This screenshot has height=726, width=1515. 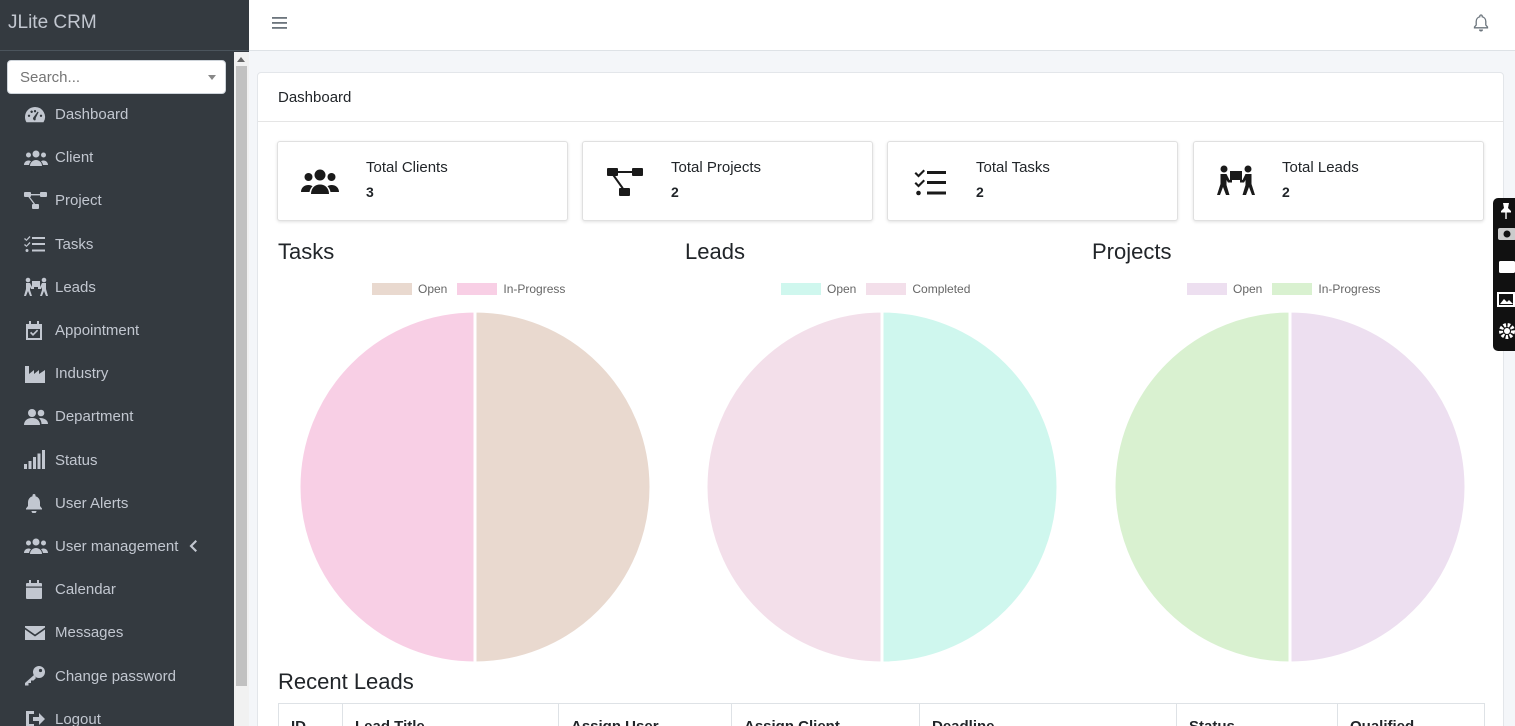 What do you see at coordinates (1257, 715) in the screenshot?
I see `table-header-cell: Status` at bounding box center [1257, 715].